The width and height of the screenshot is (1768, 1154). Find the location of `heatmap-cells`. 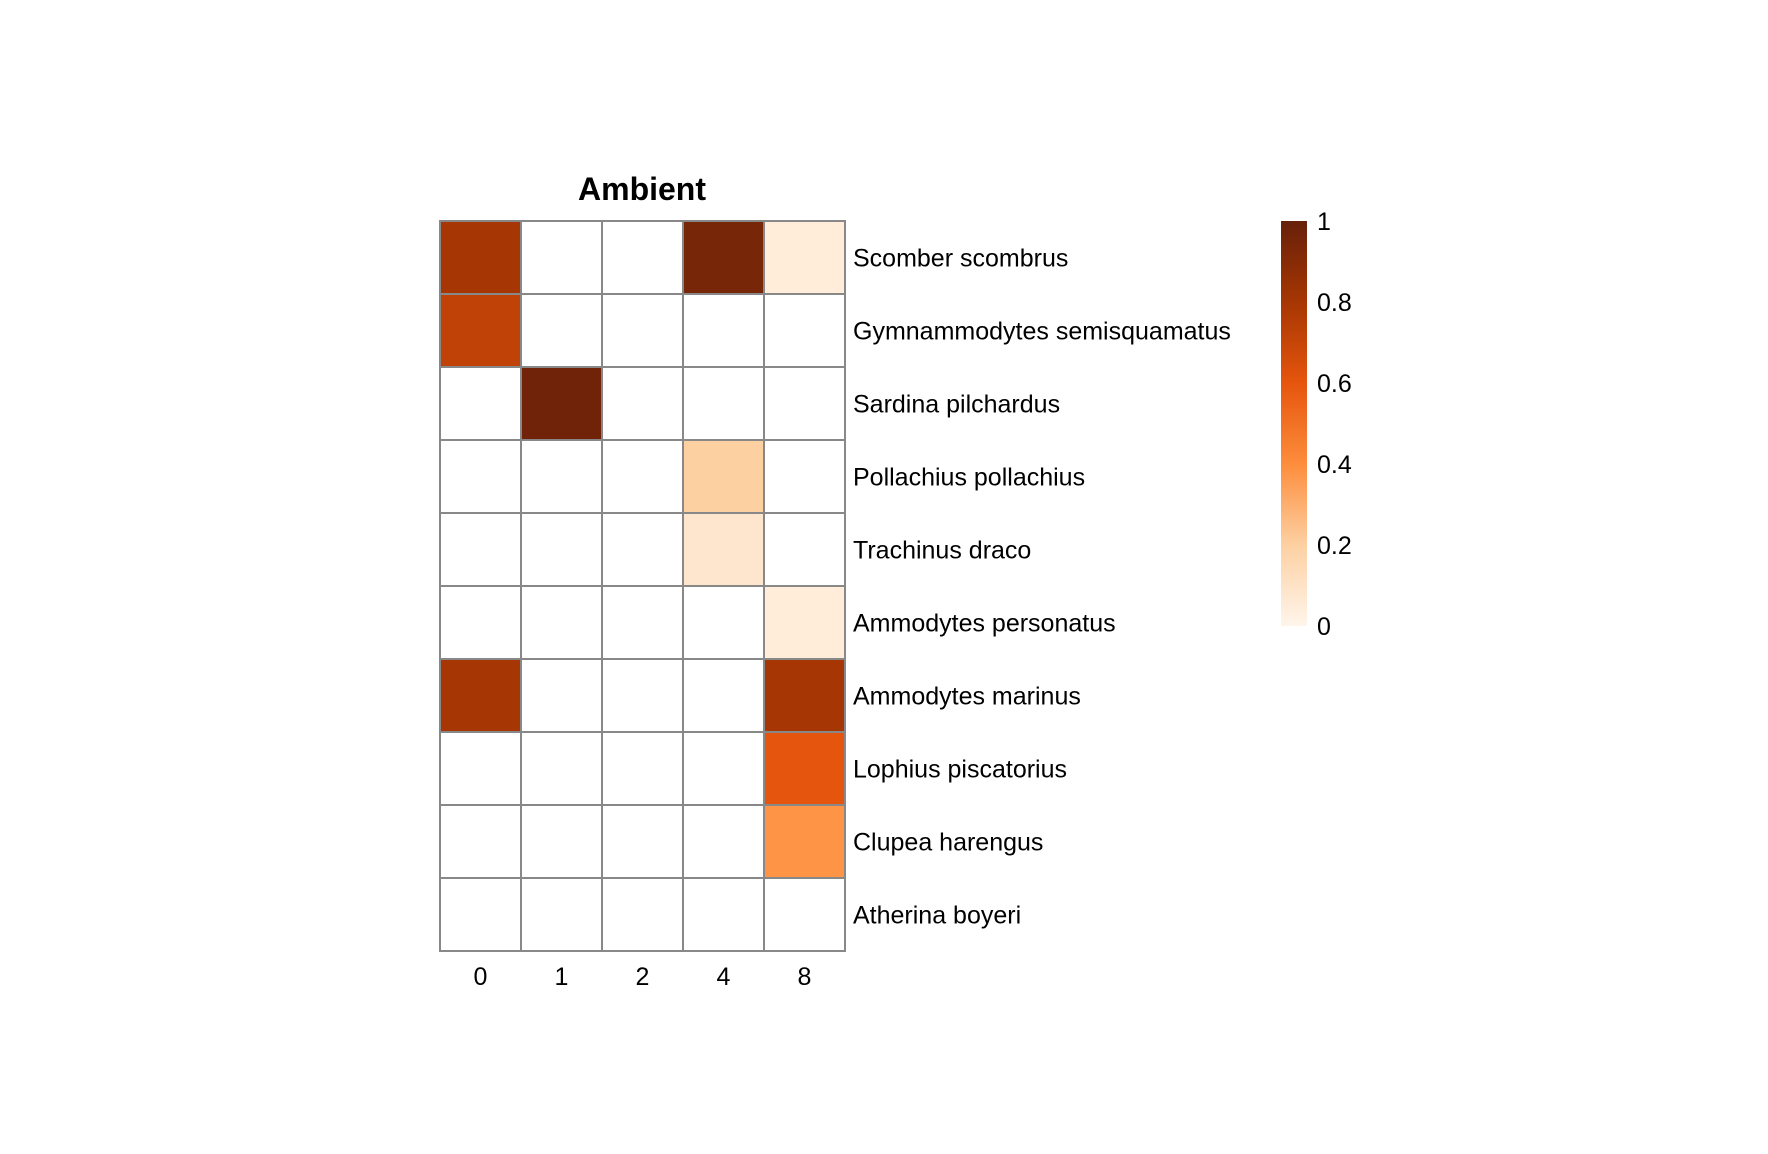

heatmap-cells is located at coordinates (642, 586).